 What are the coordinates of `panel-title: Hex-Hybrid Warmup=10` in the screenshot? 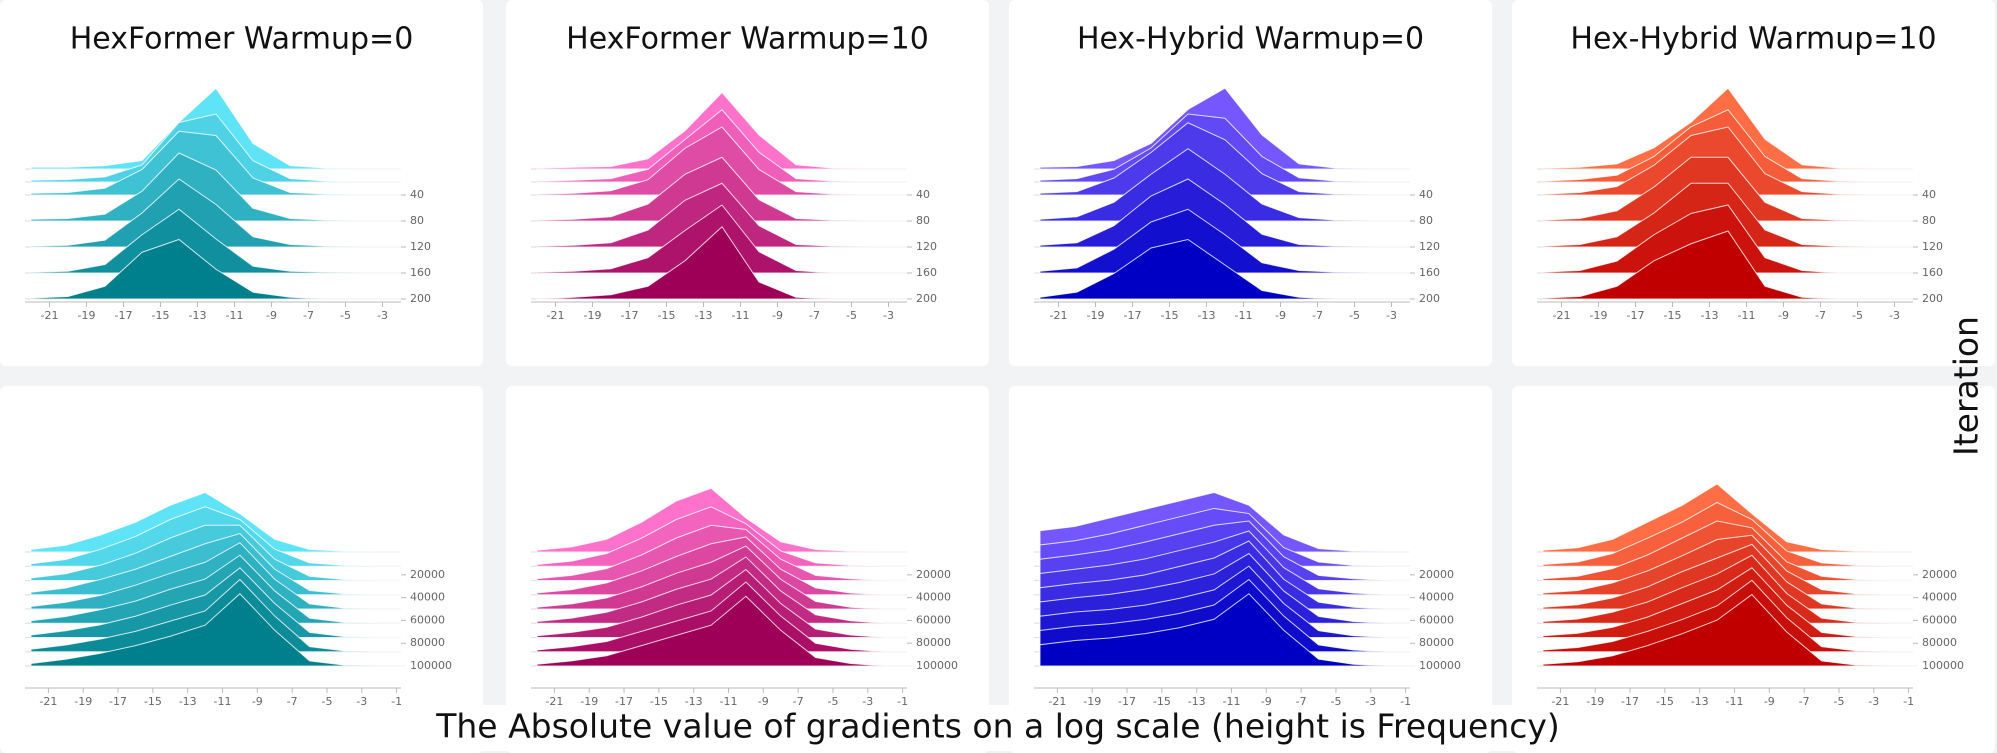 It's located at (1753, 39).